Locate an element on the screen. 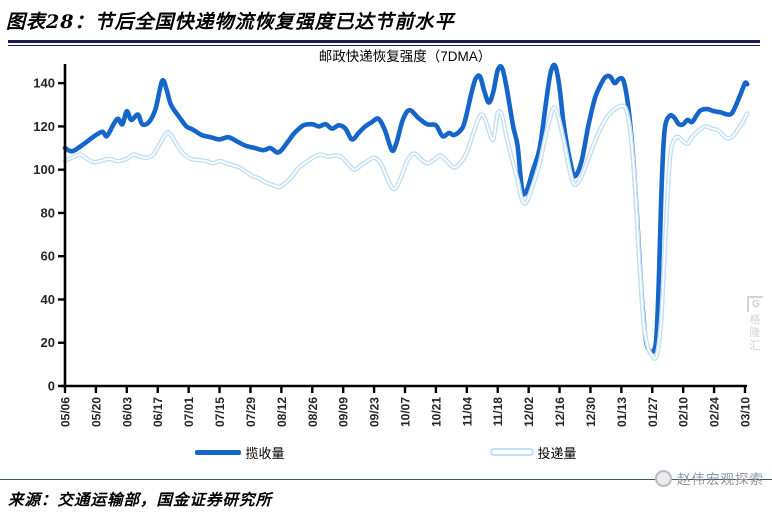 The height and width of the screenshot is (521, 772). bottom-watermark: 赵伟宏观探索 is located at coordinates (709, 478).